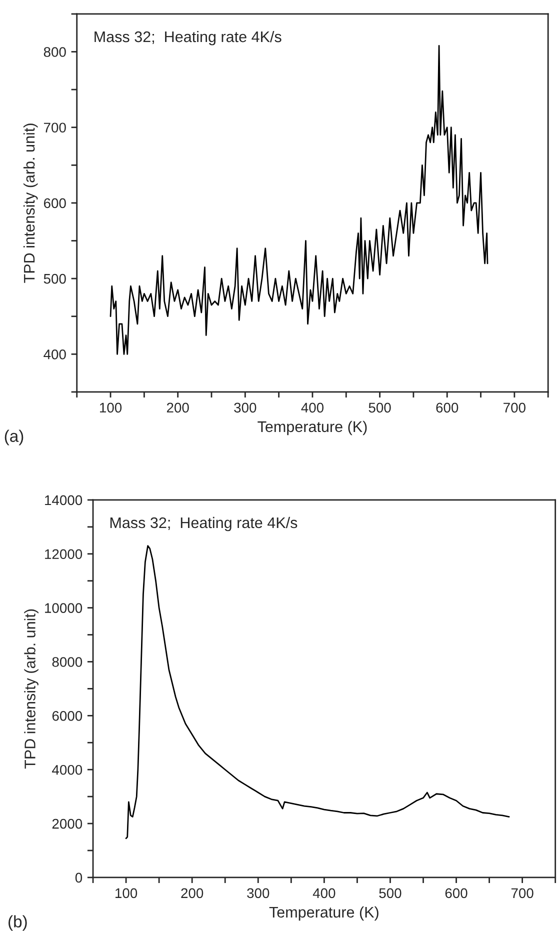 The height and width of the screenshot is (931, 557). I want to click on y-tick-label: 12000, so click(63, 554).